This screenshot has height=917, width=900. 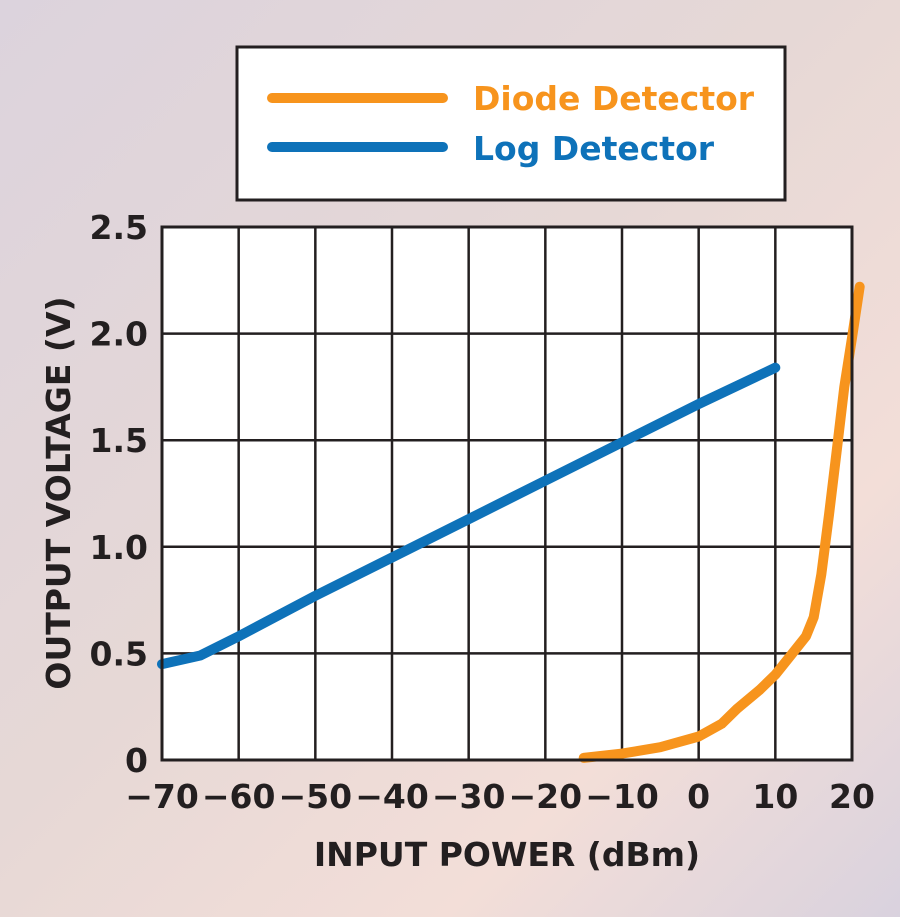 I want to click on y-tick-label: 0.5, so click(x=119, y=653).